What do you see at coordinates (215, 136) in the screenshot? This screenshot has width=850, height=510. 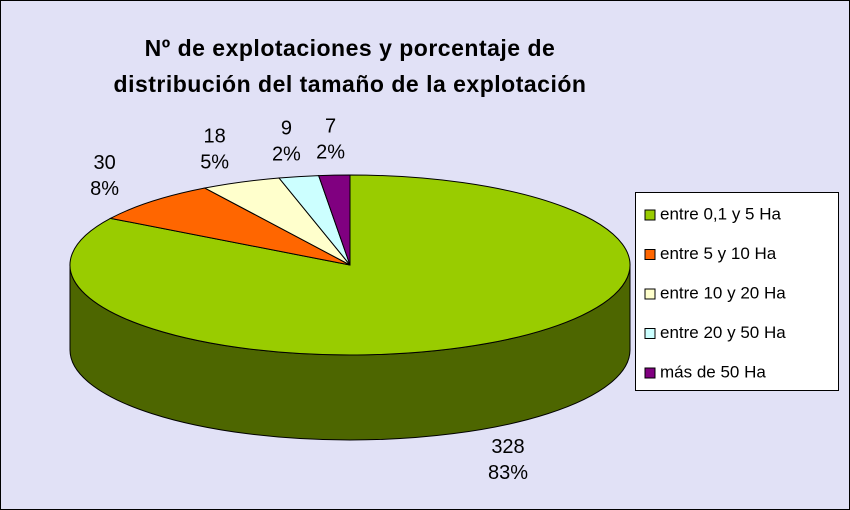 I see `data-label: 18` at bounding box center [215, 136].